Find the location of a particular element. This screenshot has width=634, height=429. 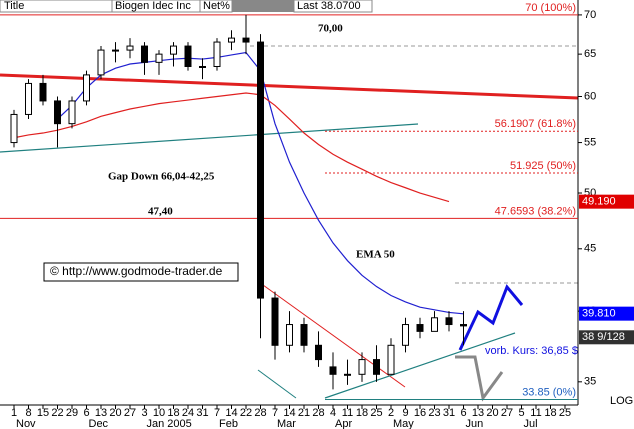

annotation: 70,00 is located at coordinates (330, 29).